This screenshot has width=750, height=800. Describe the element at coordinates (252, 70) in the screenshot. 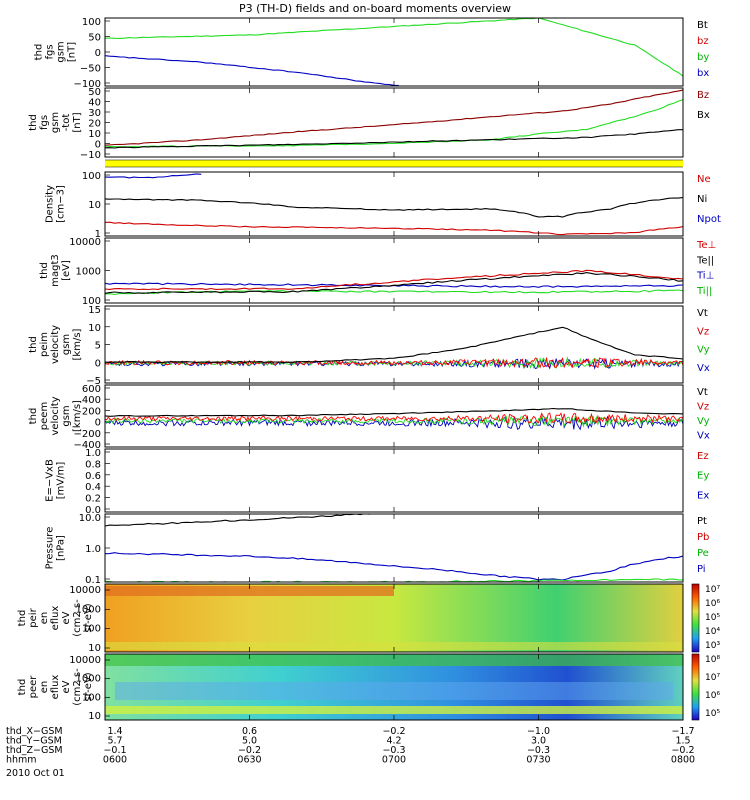

I see `series-line-bx` at that location.